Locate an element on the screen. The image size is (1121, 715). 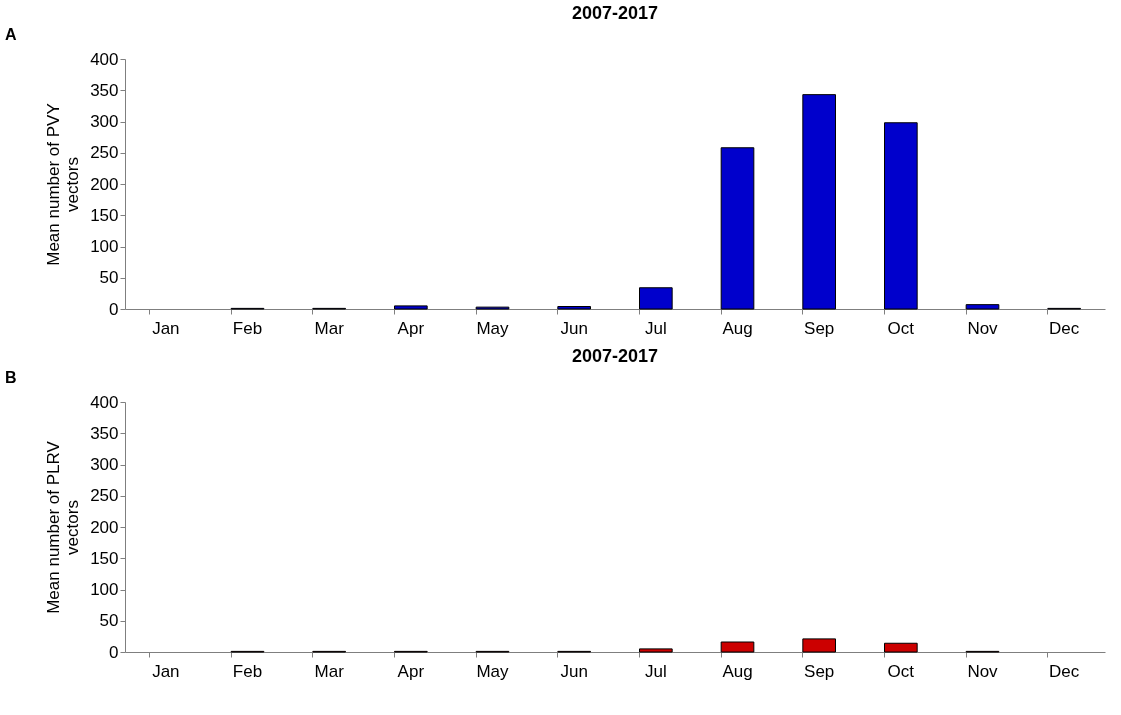
y-axis-title: Mean number of PLRV vectors is located at coordinates (63, 527).